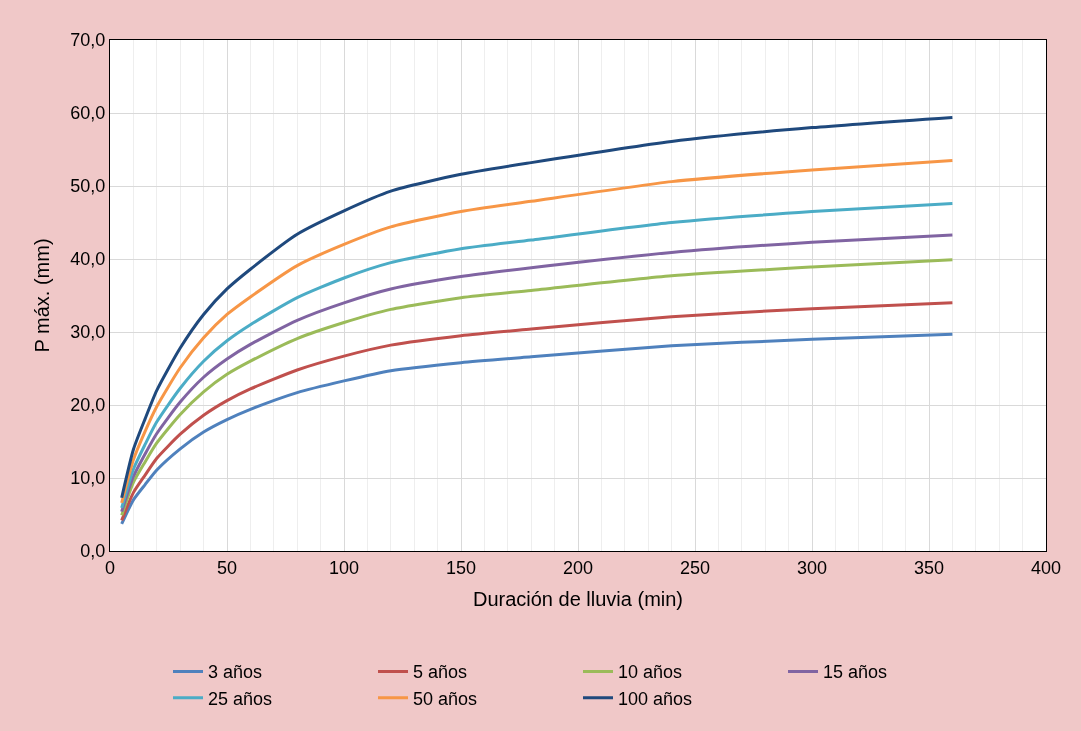 This screenshot has height=731, width=1081. Describe the element at coordinates (41, 295) in the screenshot. I see `y-axis-title: P máx. (mm)` at that location.